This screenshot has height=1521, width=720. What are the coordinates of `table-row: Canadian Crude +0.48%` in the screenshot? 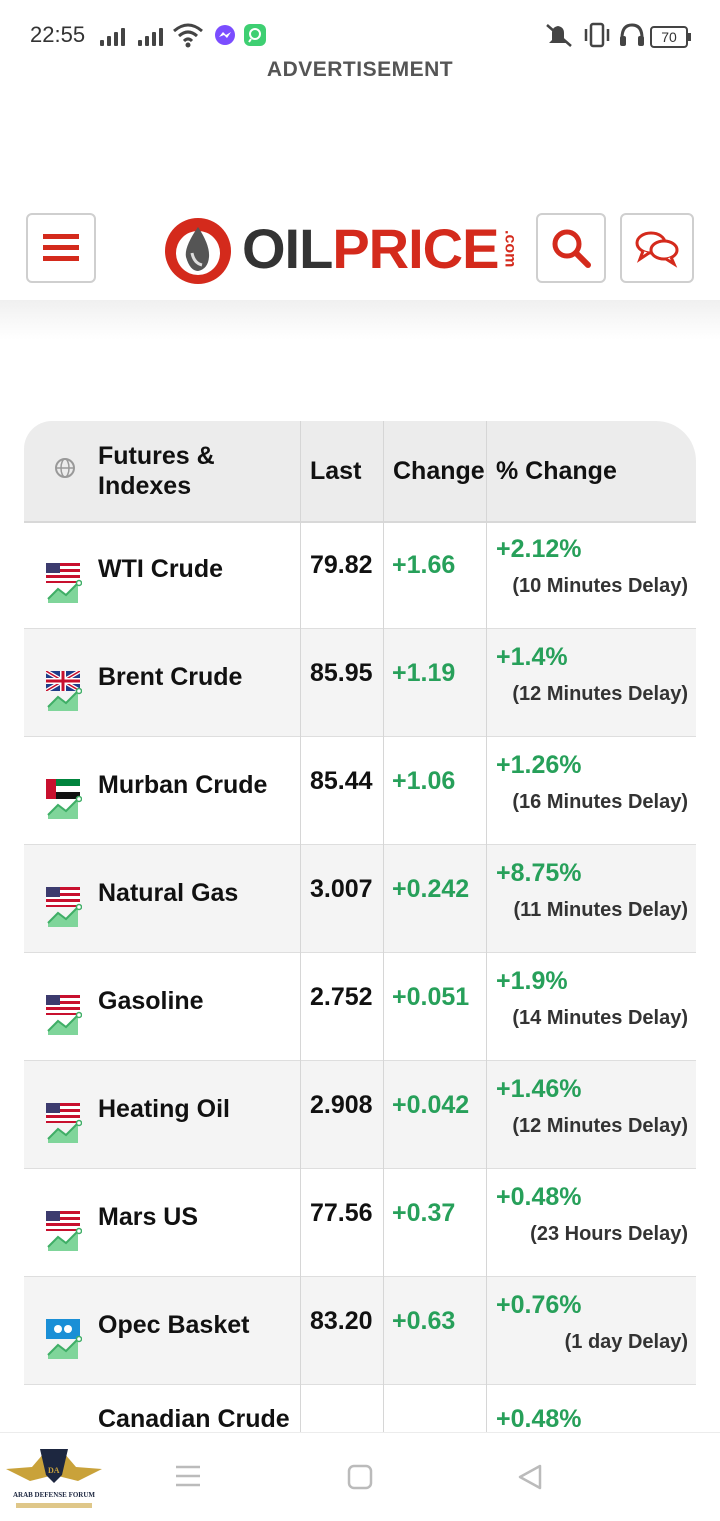 It's located at (360, 1408).